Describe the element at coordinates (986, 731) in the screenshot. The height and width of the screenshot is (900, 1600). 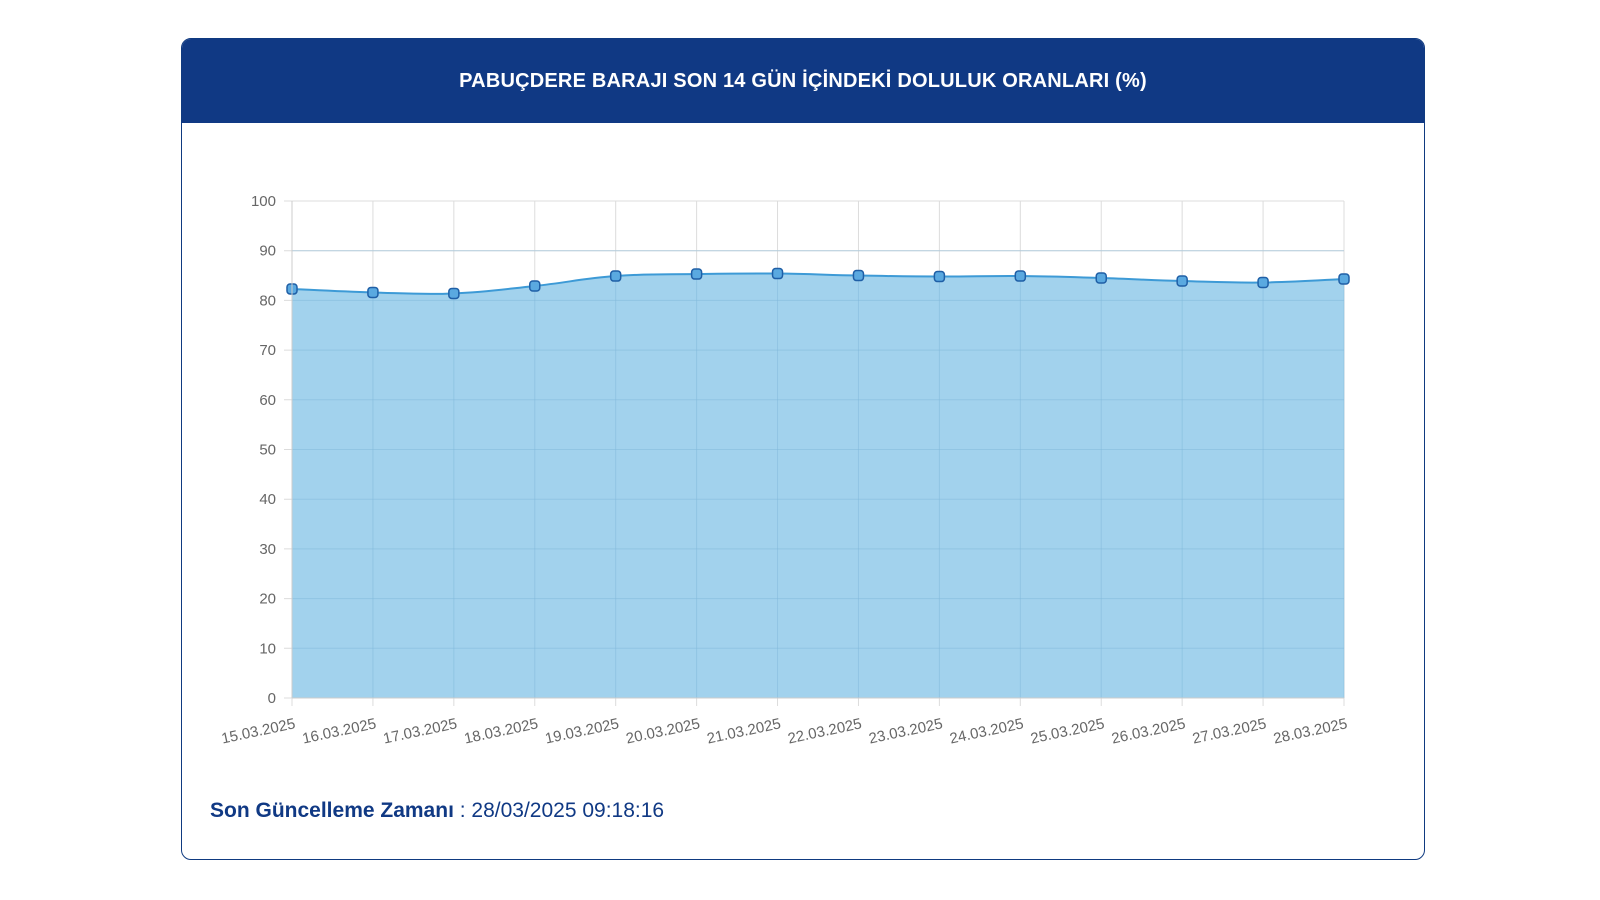
I see `x-tick-label: 24.03.2025` at that location.